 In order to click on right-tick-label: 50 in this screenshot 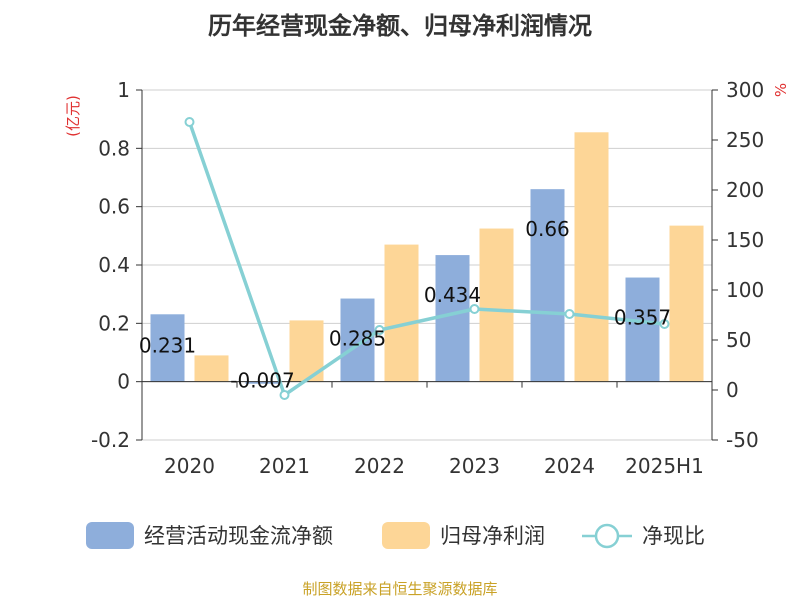, I will do `click(738, 340)`.